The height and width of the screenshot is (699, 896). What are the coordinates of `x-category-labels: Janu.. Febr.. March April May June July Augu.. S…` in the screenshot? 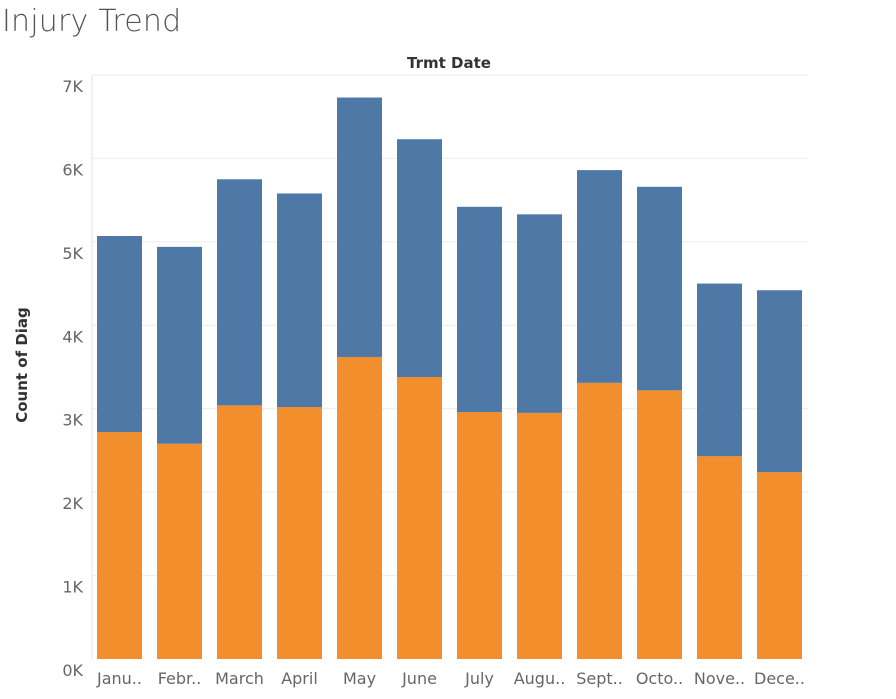 It's located at (450, 678).